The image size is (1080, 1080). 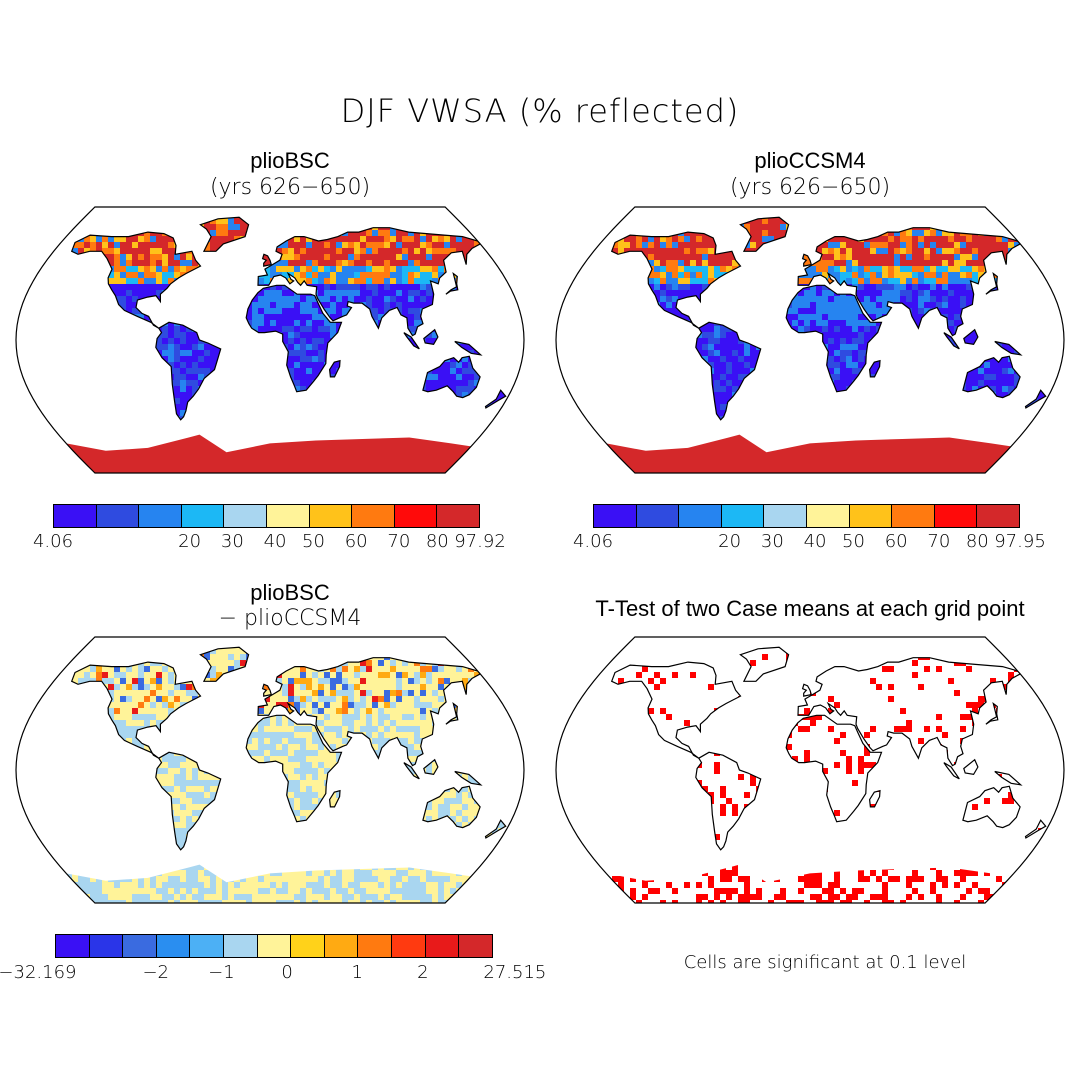 I want to click on panel-title-plioBSC: plioBSC, so click(x=290, y=160).